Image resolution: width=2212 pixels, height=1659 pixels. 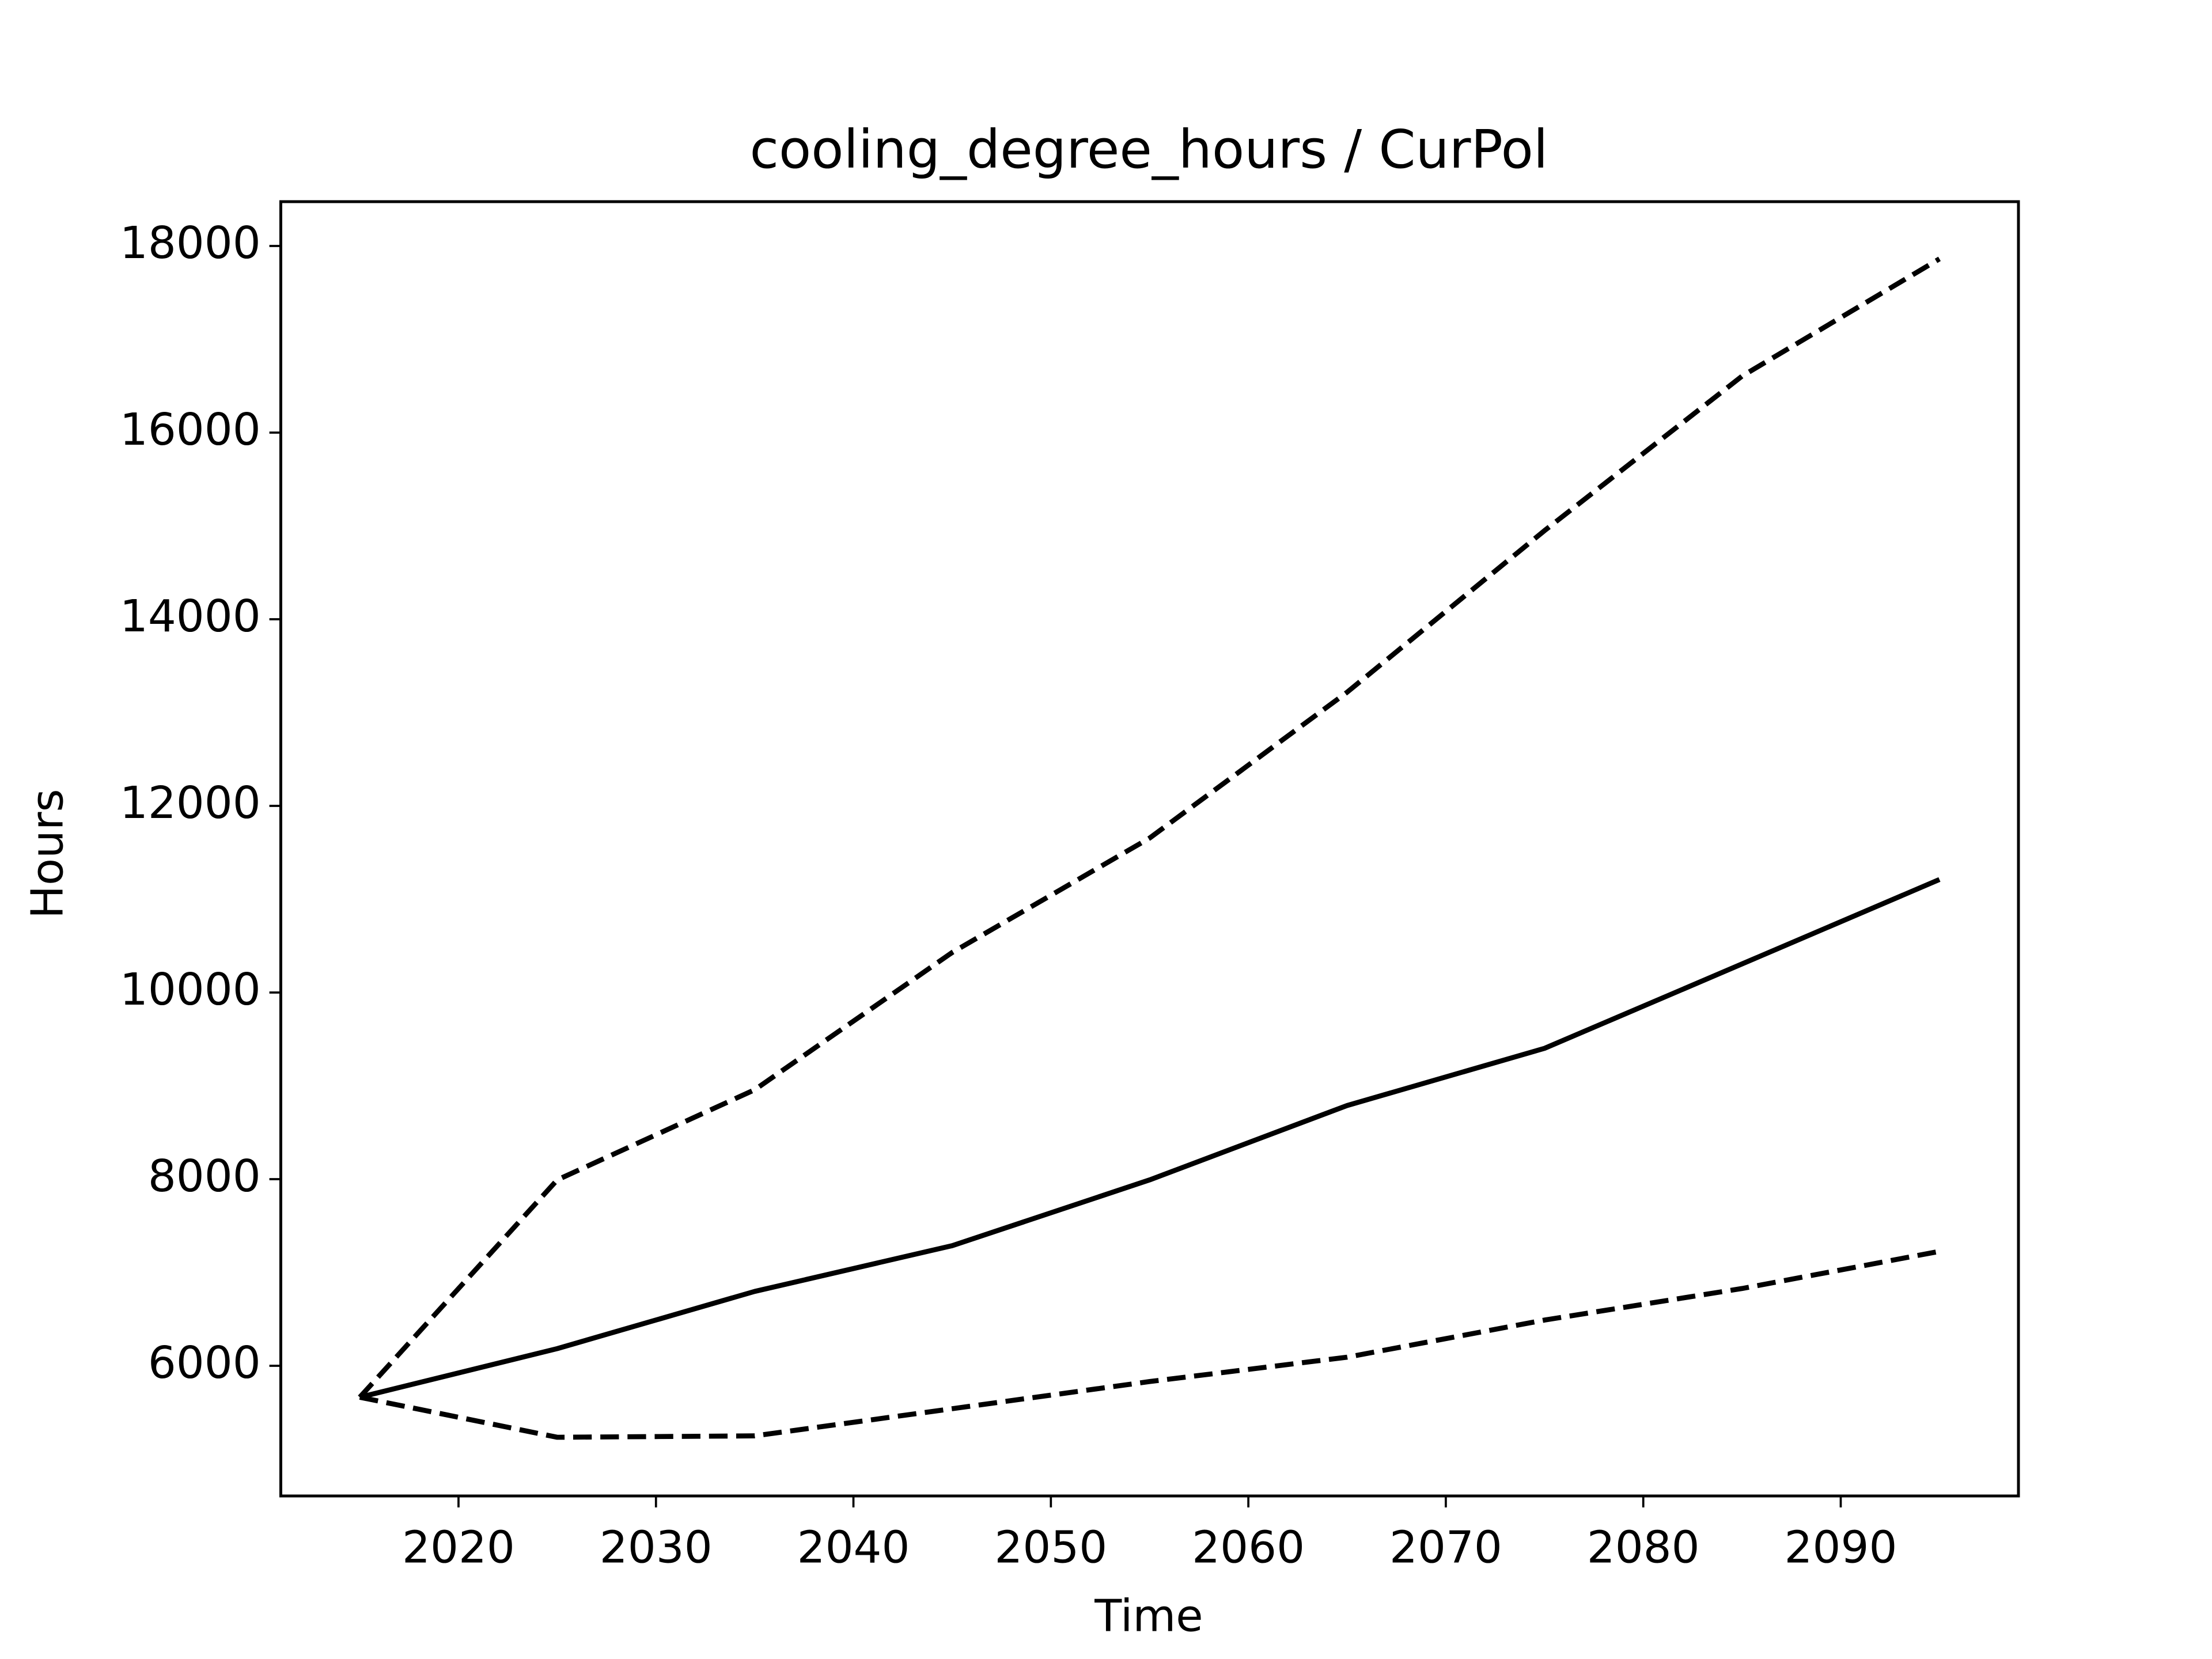 I want to click on y-tick-label: 16000, so click(x=190, y=430).